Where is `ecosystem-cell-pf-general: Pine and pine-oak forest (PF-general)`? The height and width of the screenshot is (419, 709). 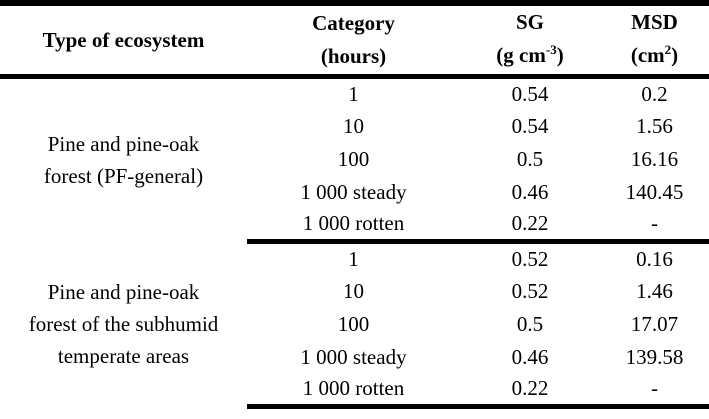 ecosystem-cell-pf-general: Pine and pine-oak forest (PF-general) is located at coordinates (123, 159).